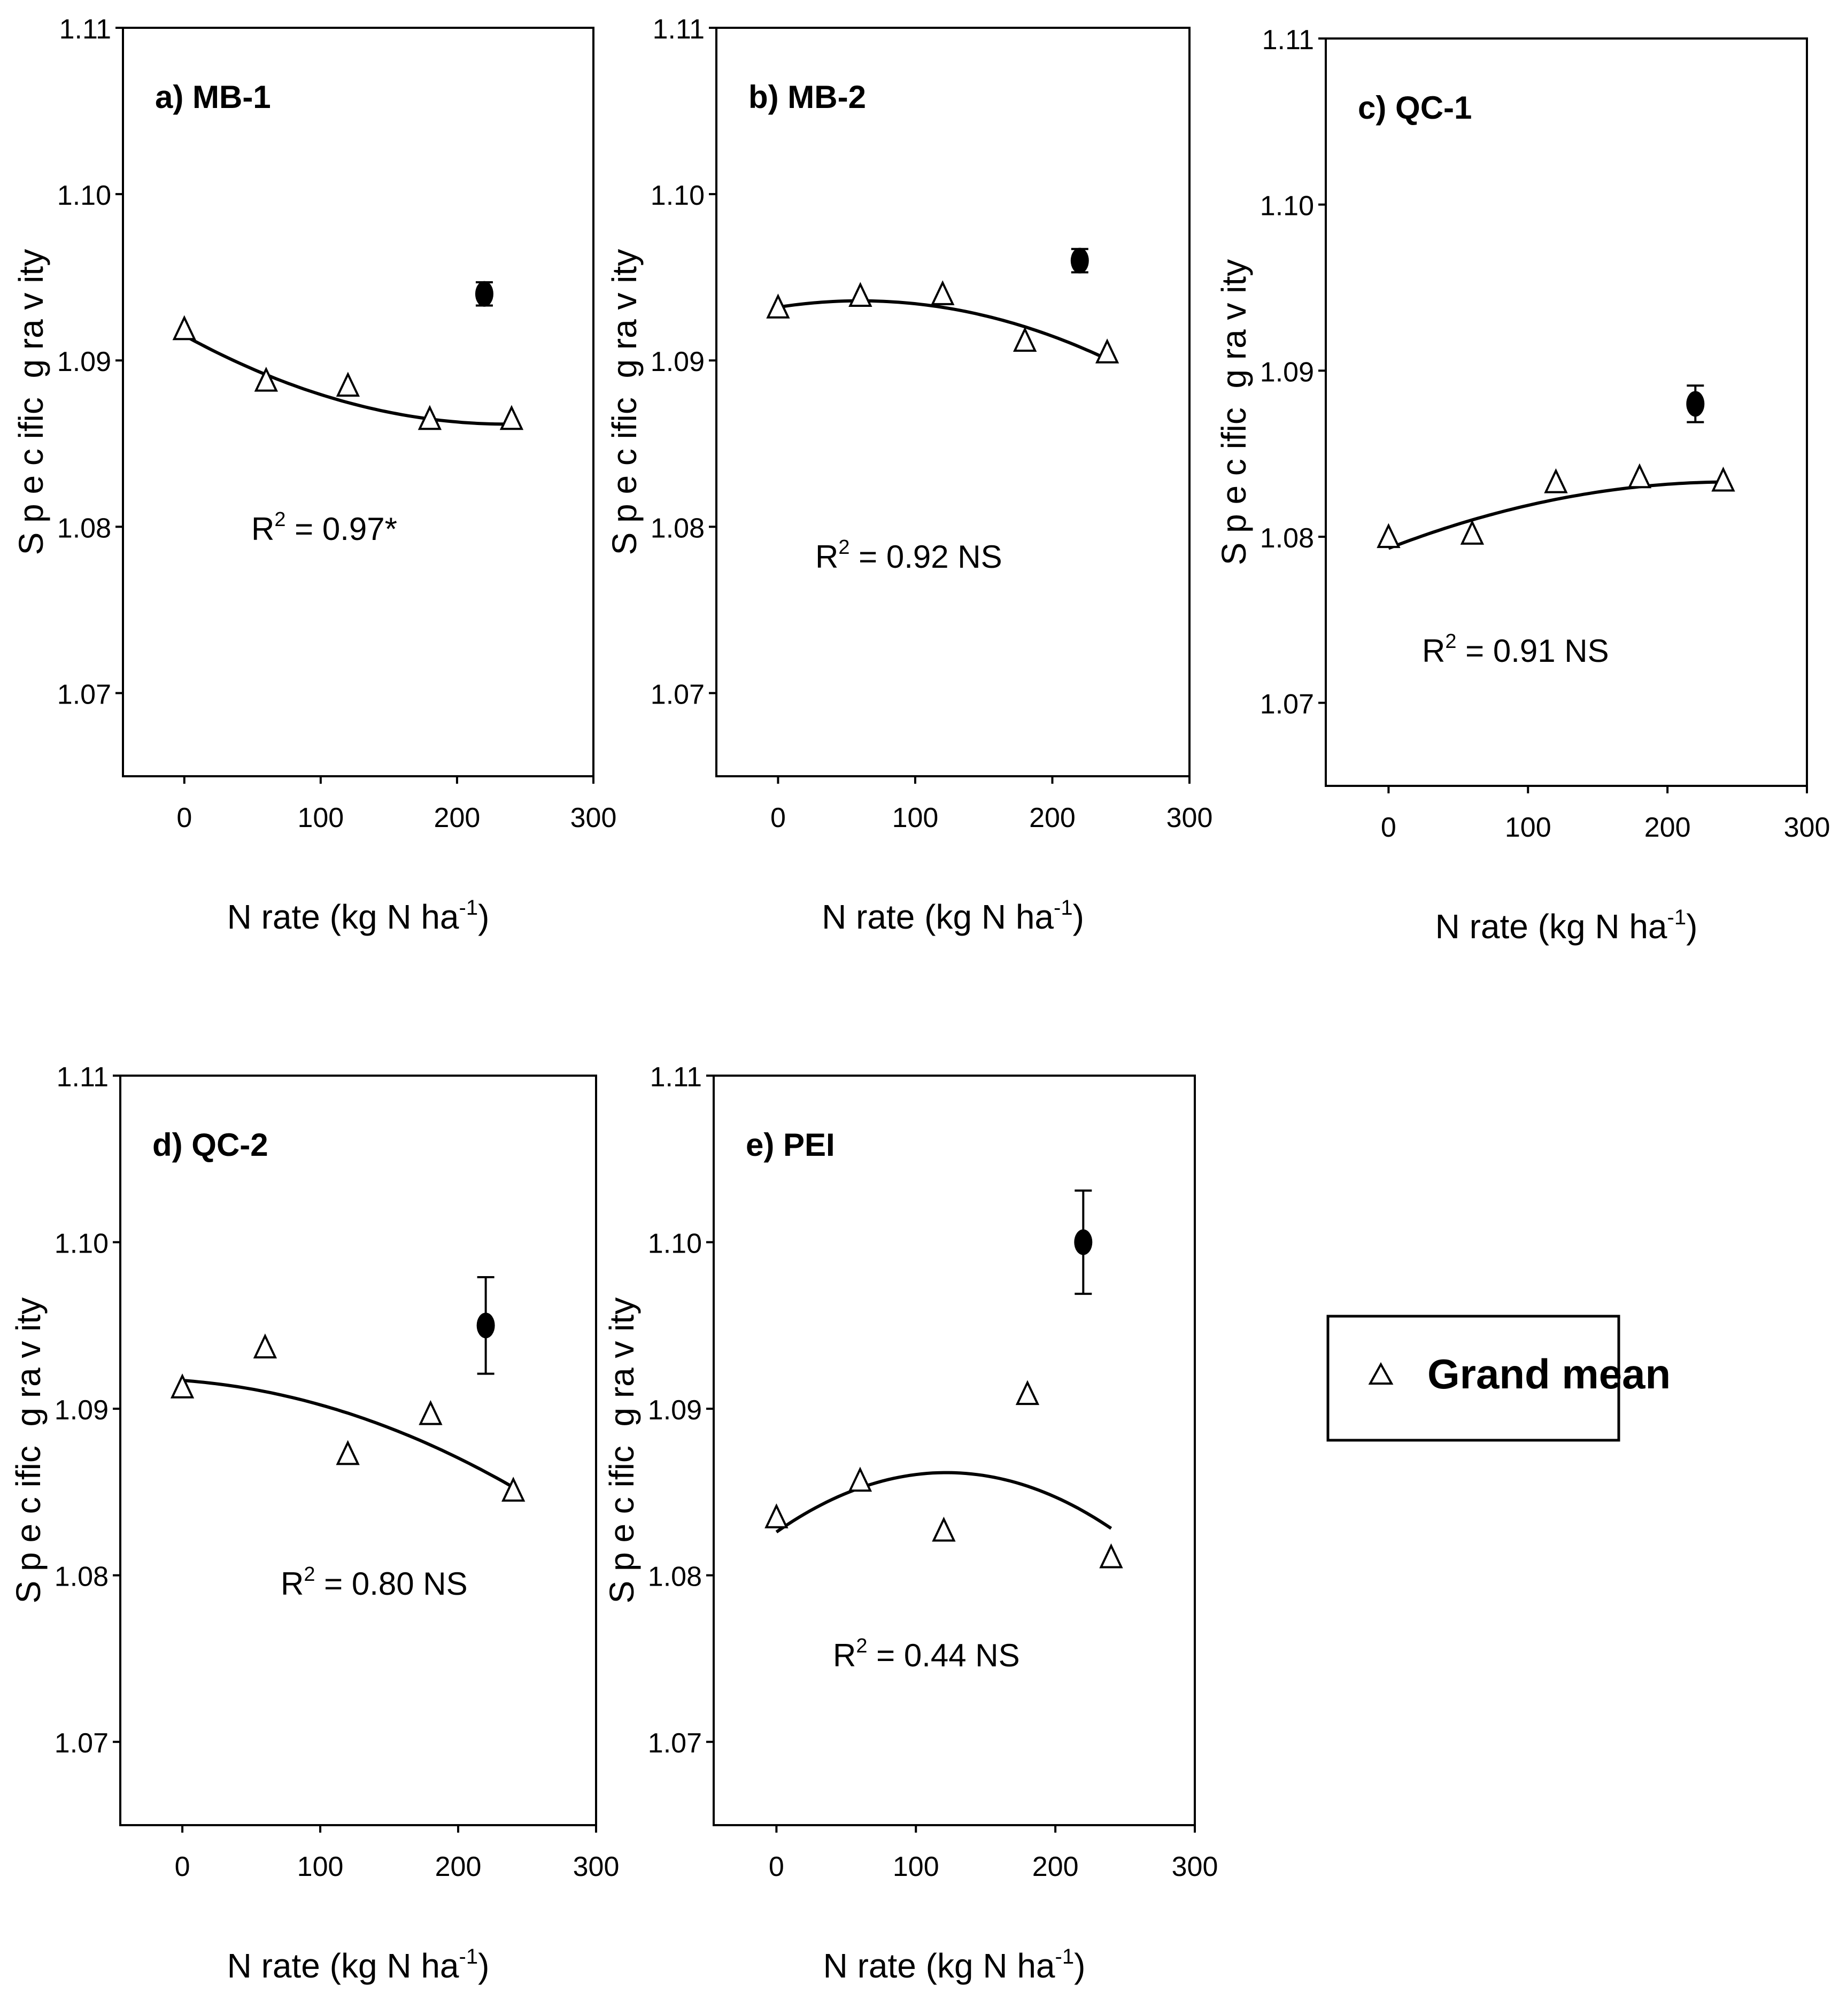 The height and width of the screenshot is (2016, 1839). What do you see at coordinates (210, 1145) in the screenshot?
I see `panel-title: d) QC-2` at bounding box center [210, 1145].